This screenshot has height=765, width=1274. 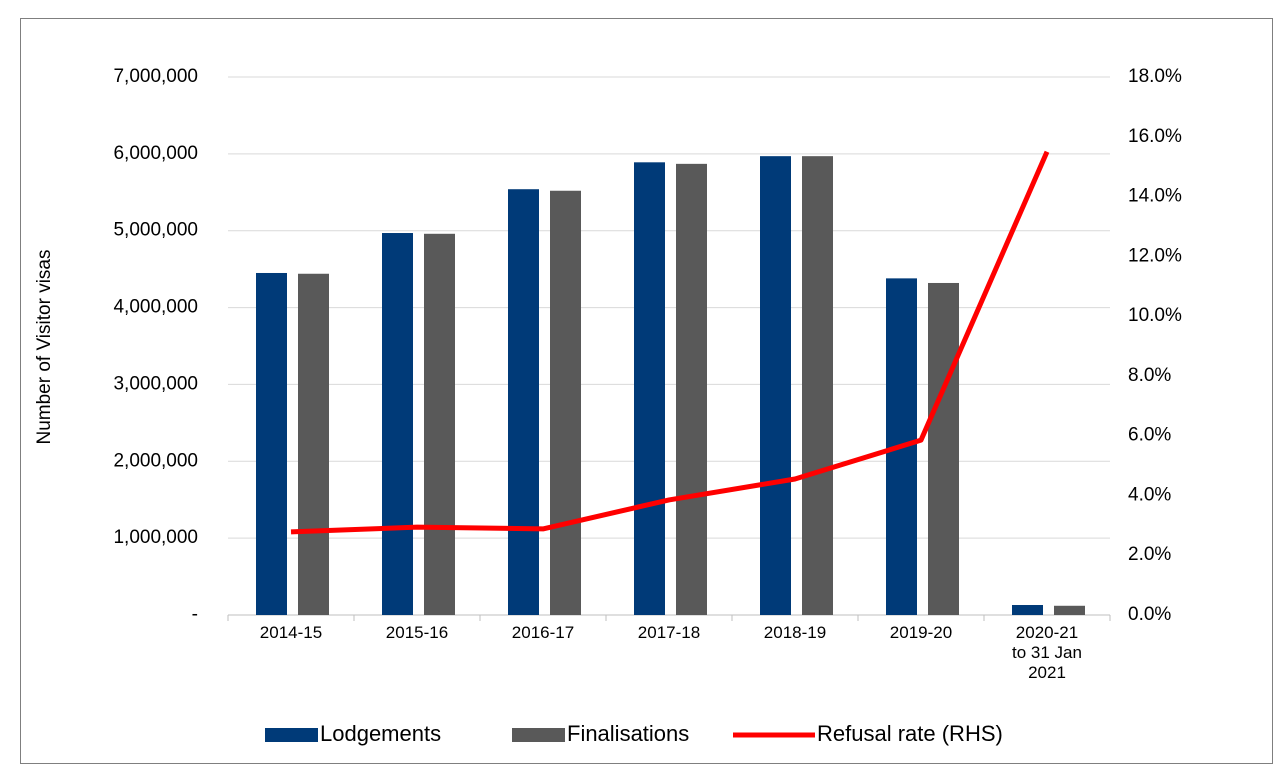 I want to click on legend-label: Refusal rate (RHS), so click(x=910, y=733).